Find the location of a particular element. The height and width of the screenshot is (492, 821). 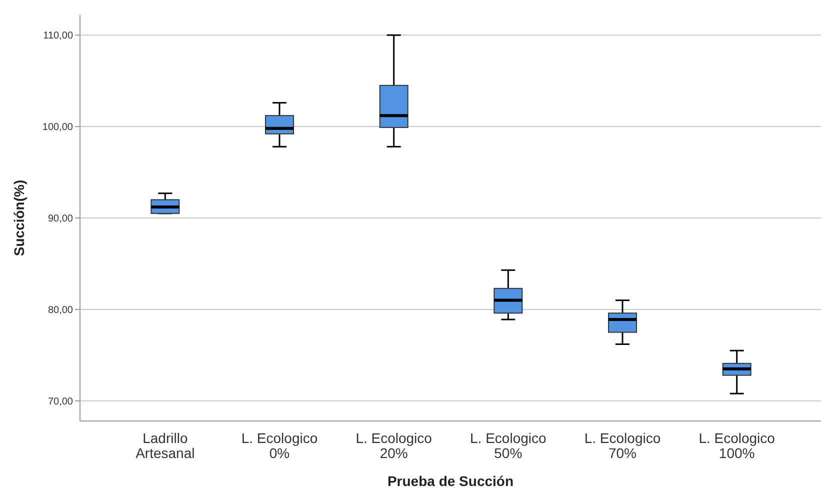

y-tick-label: 70,00 is located at coordinates (61, 402).